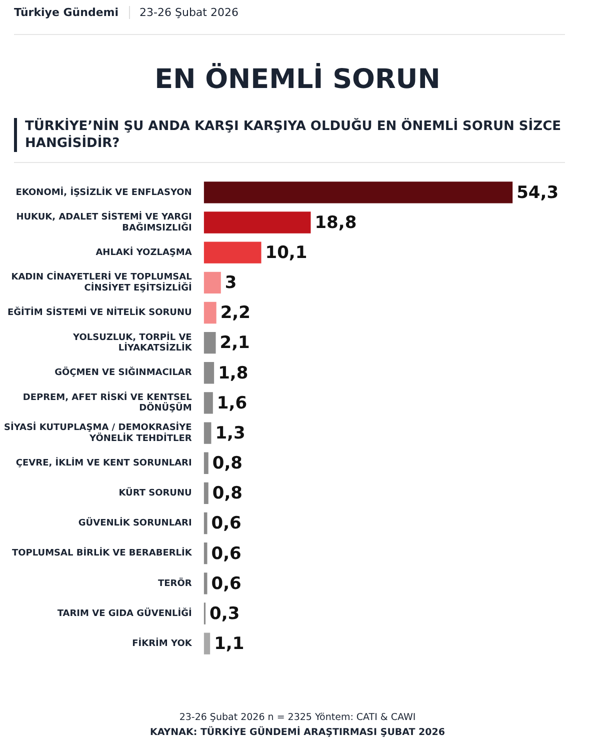 The height and width of the screenshot is (747, 595). I want to click on y-tick-label: YOLSUZLUK, TORPİL VE LİYAKATSİZLİK, so click(132, 342).